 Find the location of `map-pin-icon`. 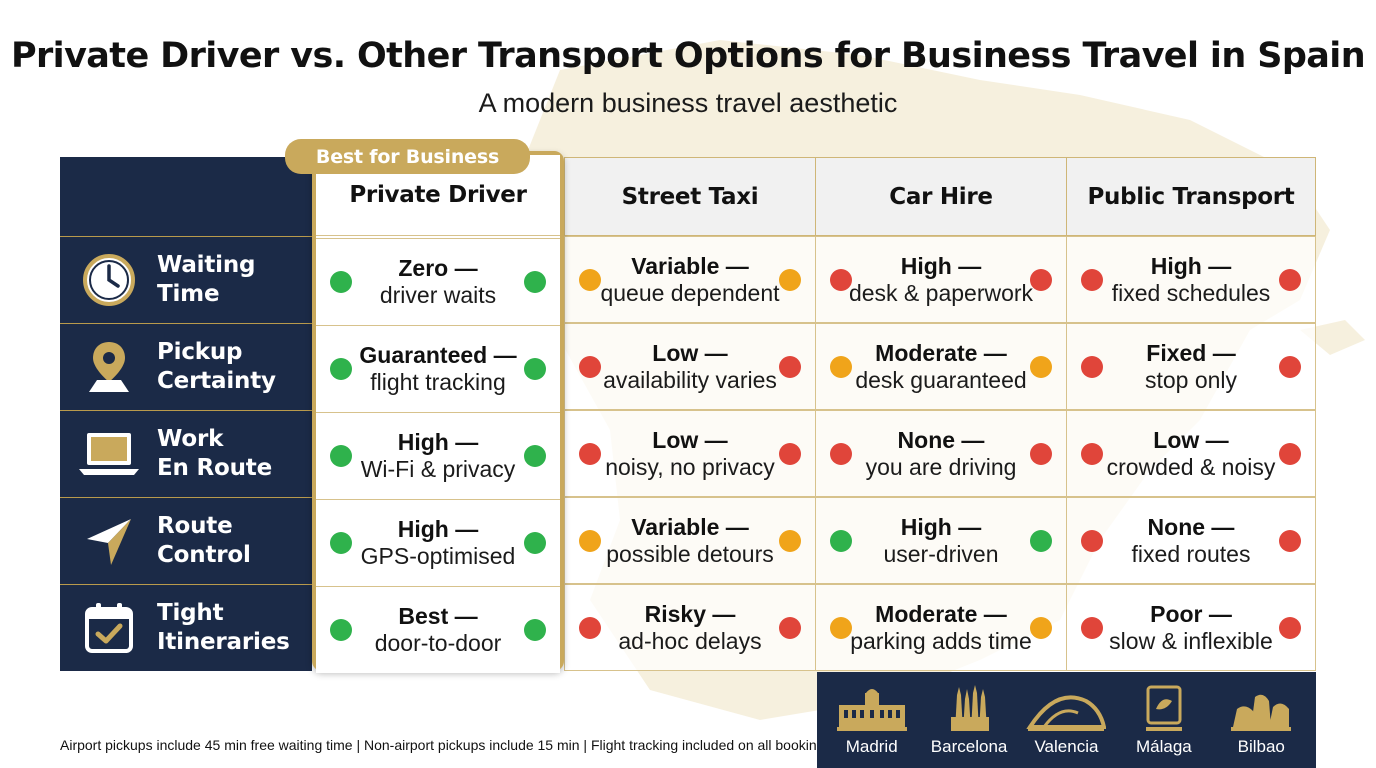

map-pin-icon is located at coordinates (108, 367).